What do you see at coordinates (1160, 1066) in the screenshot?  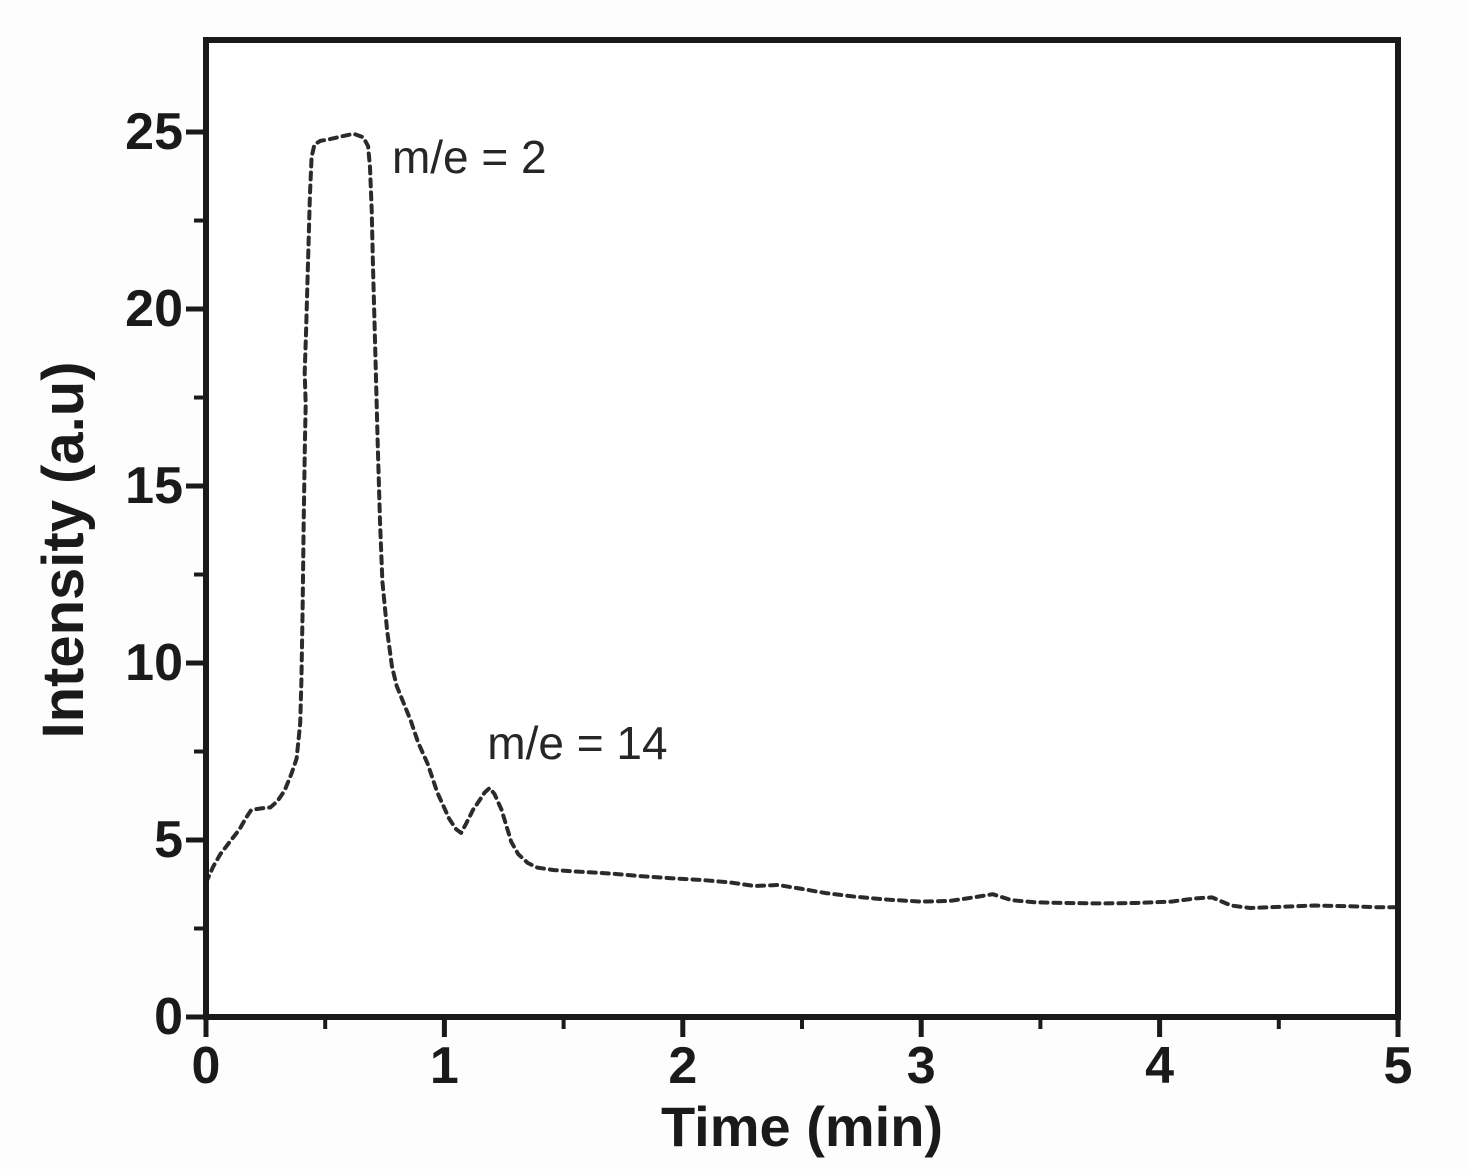 I see `x-tick-label-4: 4` at bounding box center [1160, 1066].